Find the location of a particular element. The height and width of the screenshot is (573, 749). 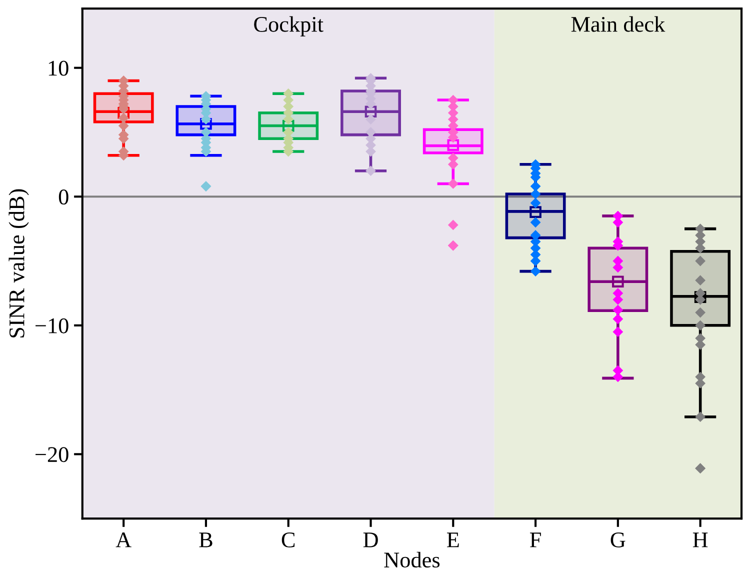

y-axis-title: SINR value (dB) is located at coordinates (18, 263).